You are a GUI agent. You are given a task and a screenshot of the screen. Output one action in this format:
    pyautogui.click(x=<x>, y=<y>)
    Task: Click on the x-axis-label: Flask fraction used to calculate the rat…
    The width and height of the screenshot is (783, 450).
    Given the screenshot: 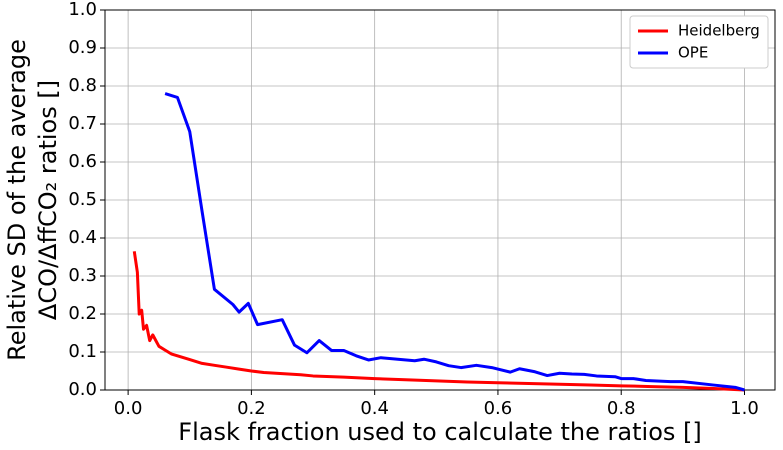 What is the action you would take?
    pyautogui.click(x=439, y=432)
    